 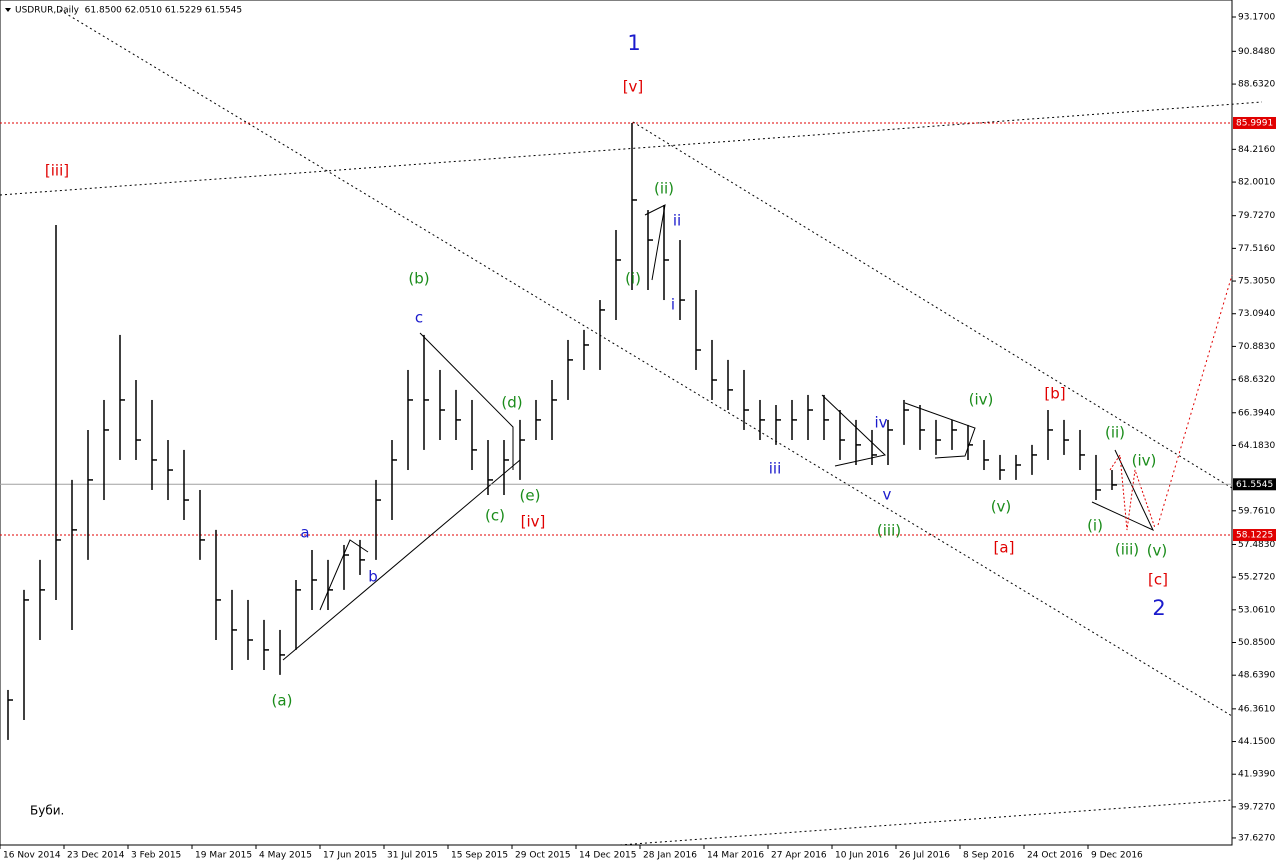 I want to click on y-tick-label: 59.7610, so click(x=1256, y=511).